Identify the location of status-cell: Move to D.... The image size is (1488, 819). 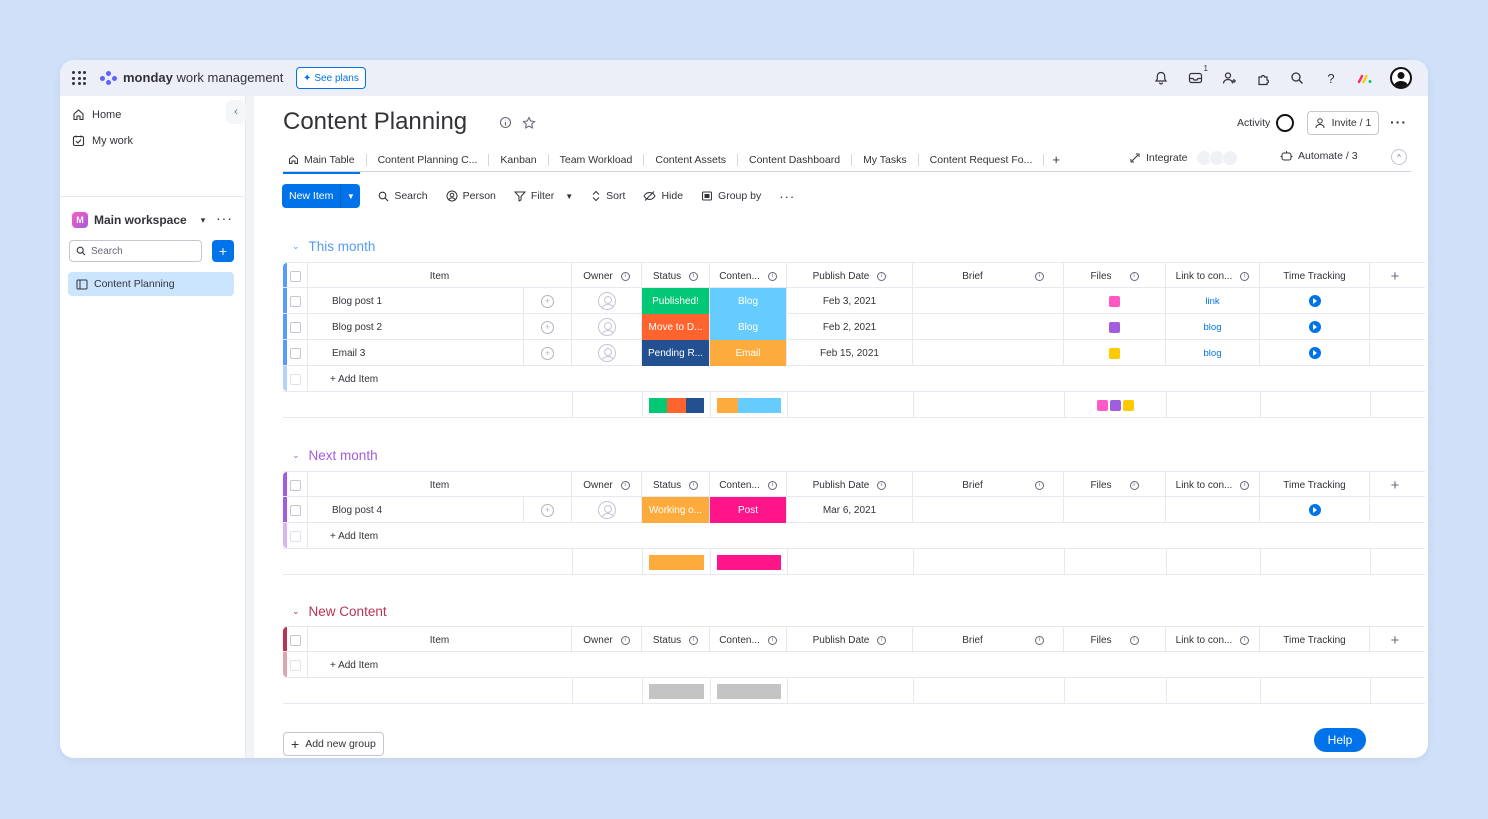
(676, 327).